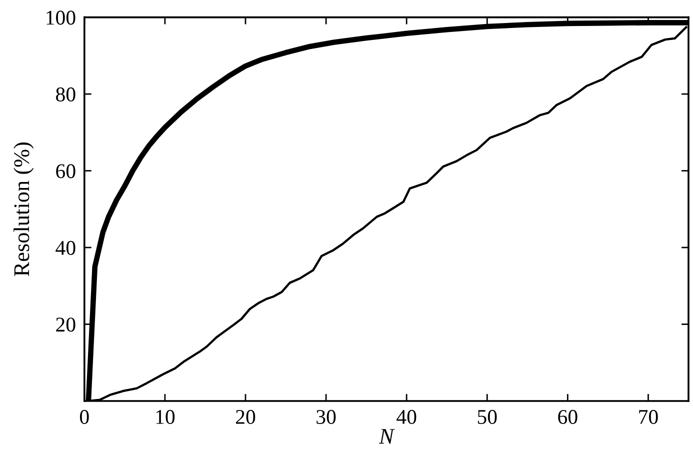 The width and height of the screenshot is (693, 459). What do you see at coordinates (66, 247) in the screenshot?
I see `y-tick-label: 40` at bounding box center [66, 247].